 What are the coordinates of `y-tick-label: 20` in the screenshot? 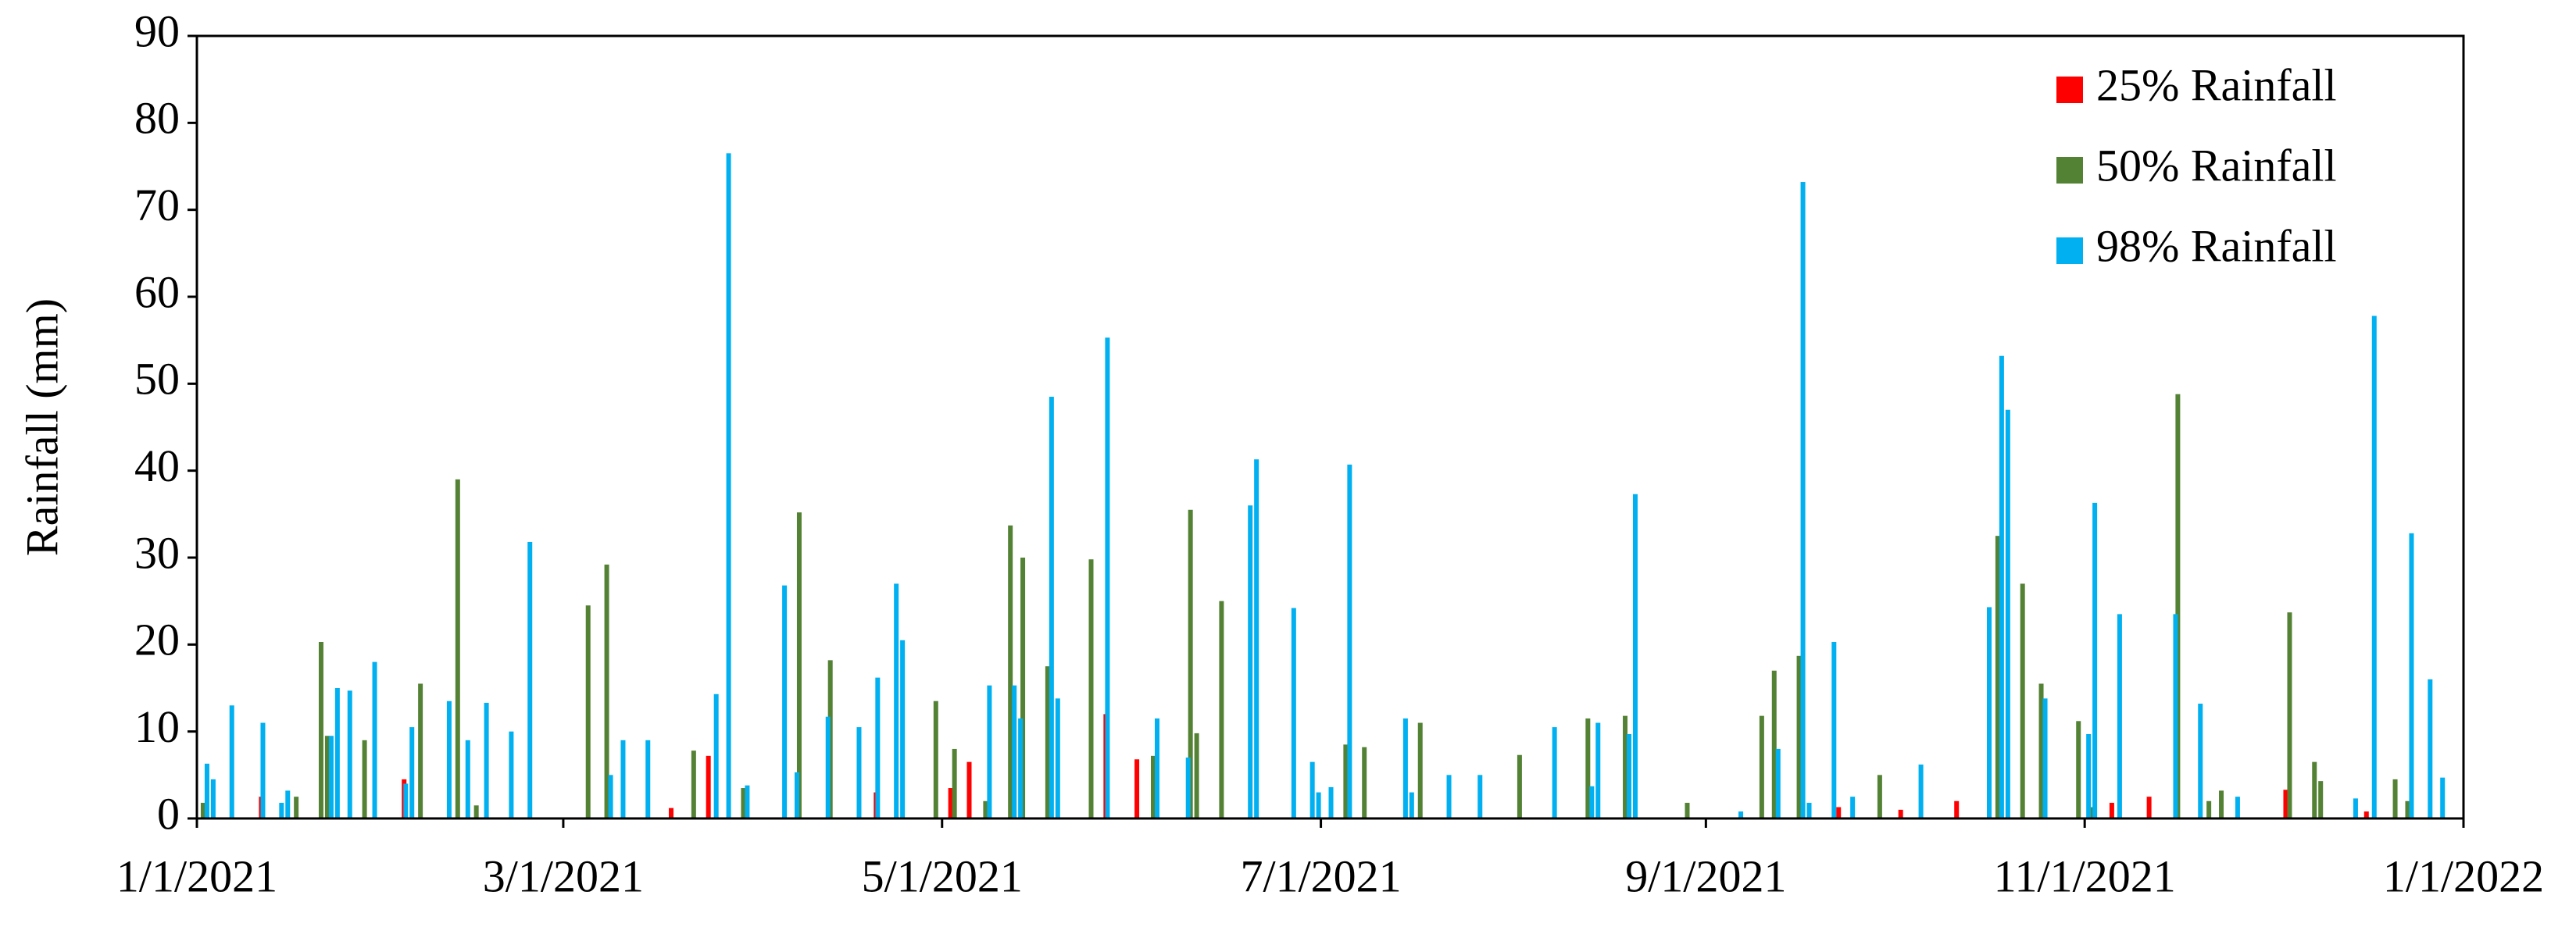 It's located at (157, 640).